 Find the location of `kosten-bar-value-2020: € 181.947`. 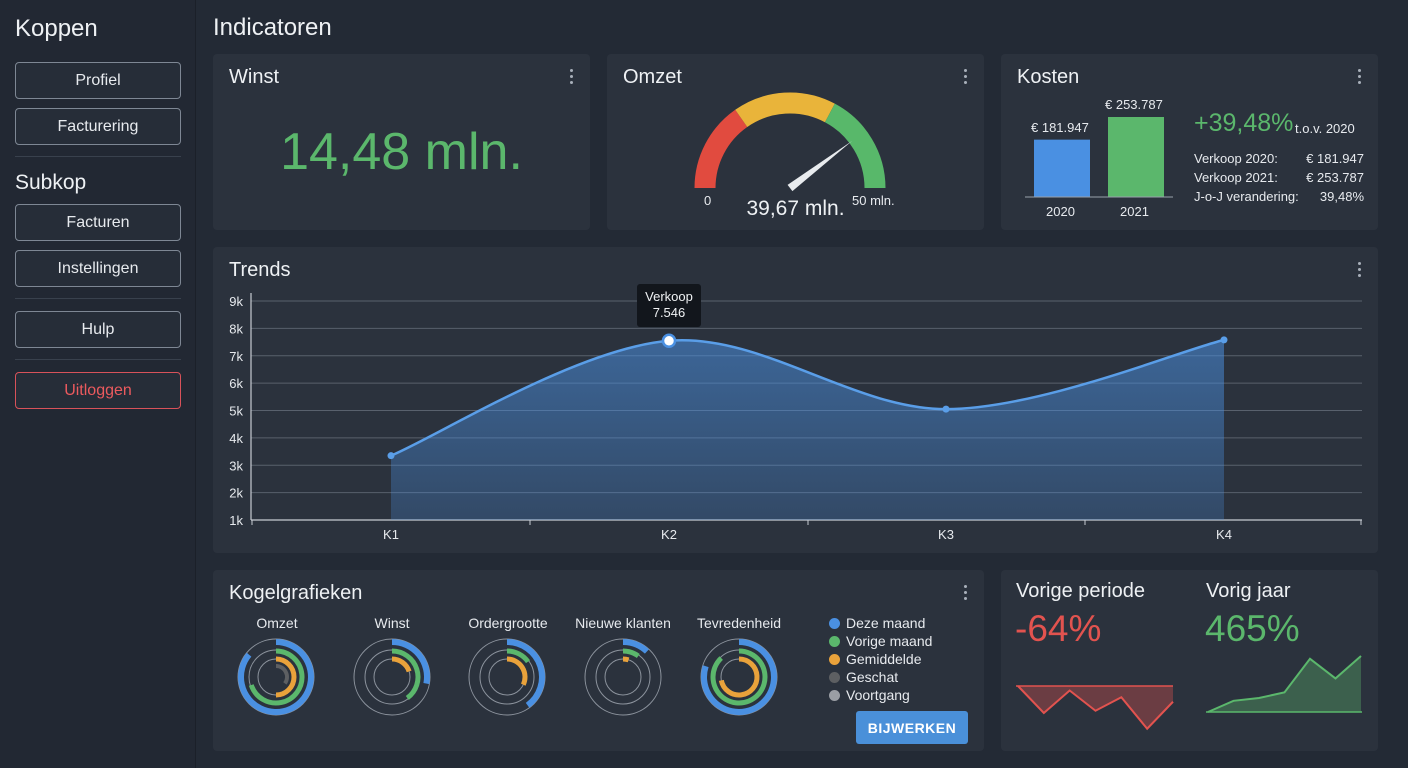

kosten-bar-value-2020: € 181.947 is located at coordinates (1060, 127).